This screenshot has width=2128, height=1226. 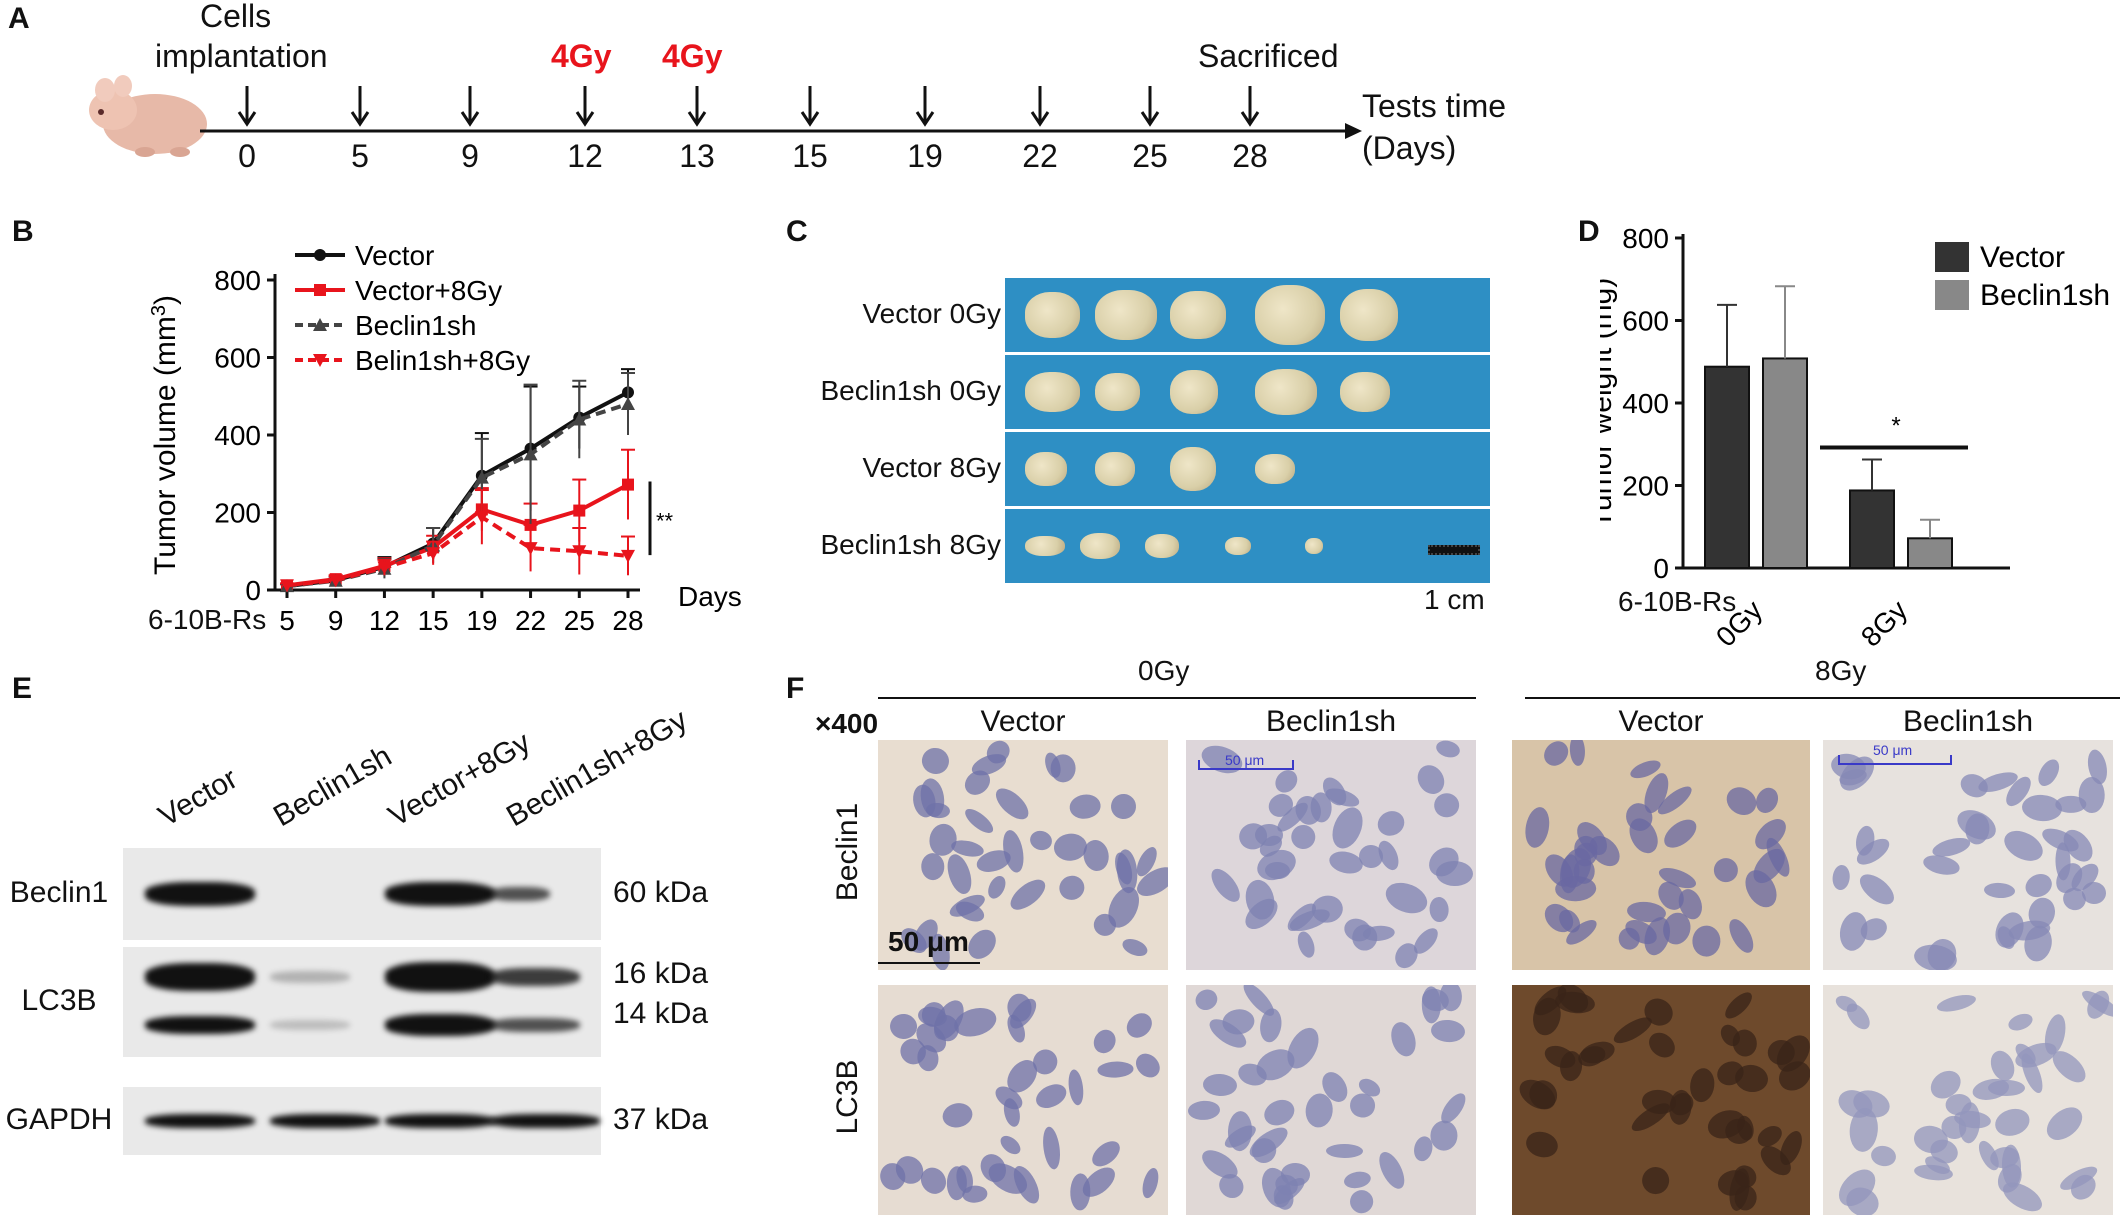 What do you see at coordinates (433, 620) in the screenshot?
I see `x-tick-label-b: 15` at bounding box center [433, 620].